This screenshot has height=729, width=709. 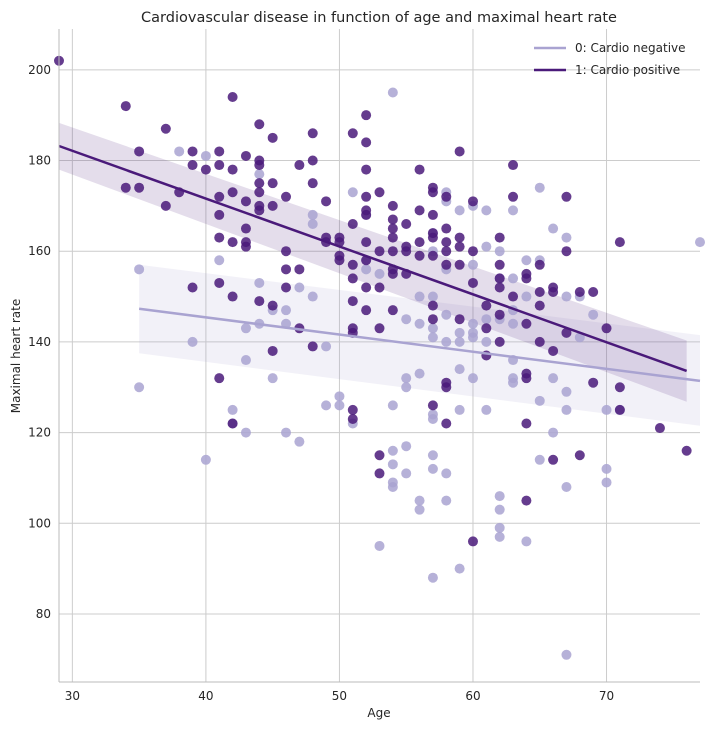 What do you see at coordinates (606, 696) in the screenshot?
I see `x-tick-label: 70` at bounding box center [606, 696].